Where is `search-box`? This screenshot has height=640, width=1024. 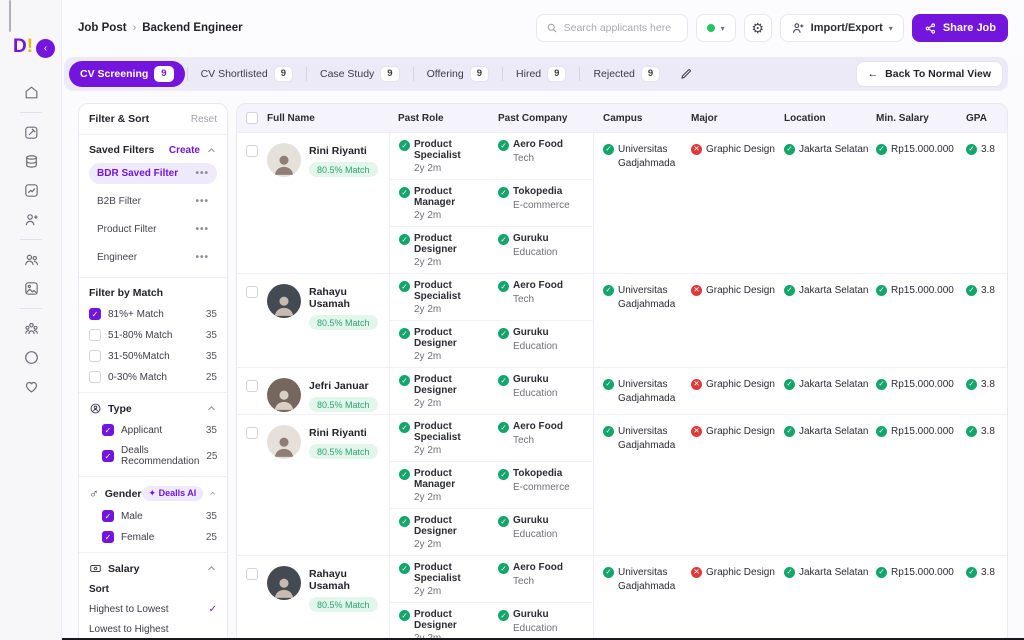
search-box is located at coordinates (611, 28).